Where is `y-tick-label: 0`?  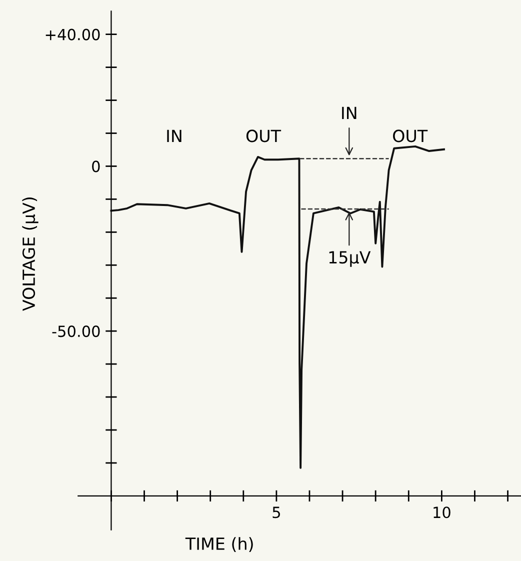 y-tick-label: 0 is located at coordinates (96, 166).